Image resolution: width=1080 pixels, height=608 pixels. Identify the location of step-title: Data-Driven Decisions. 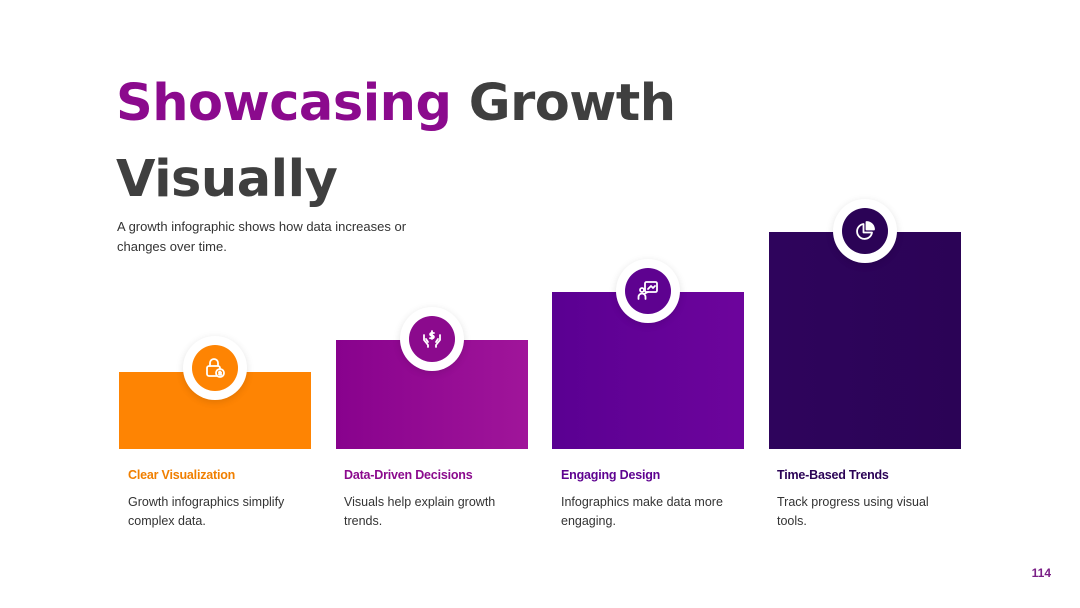
(408, 475).